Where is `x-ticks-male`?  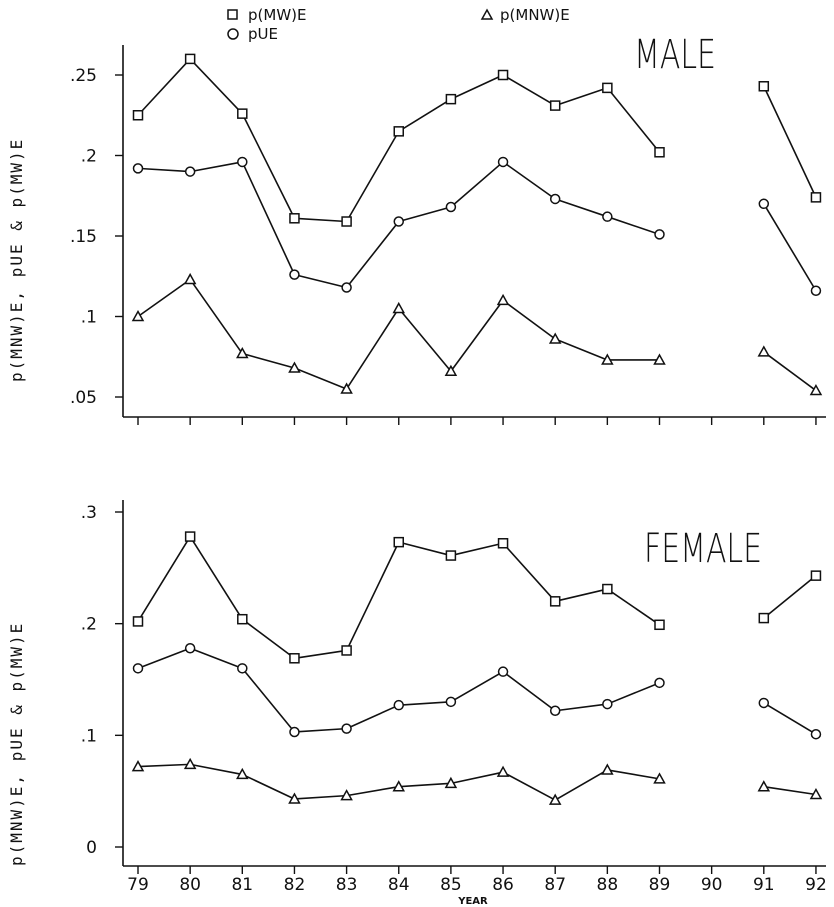
x-ticks-male is located at coordinates (477, 421).